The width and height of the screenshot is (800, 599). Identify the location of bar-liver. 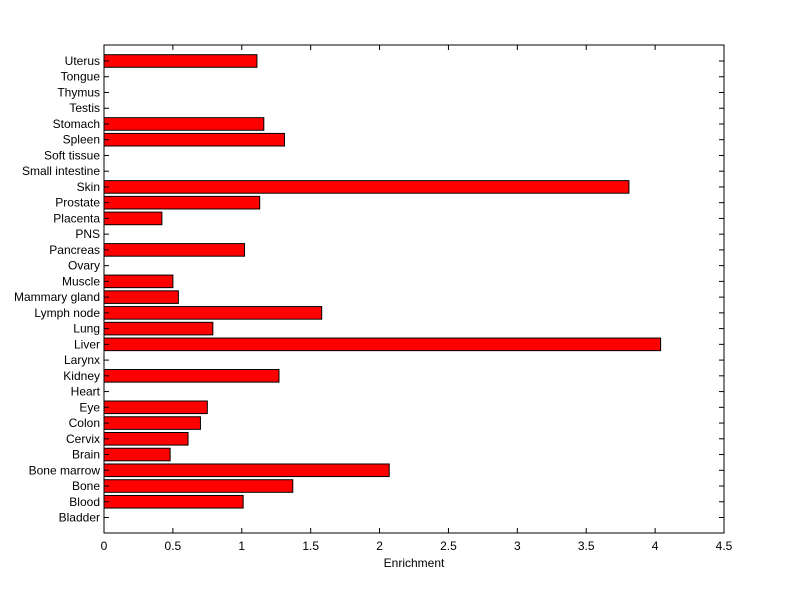
(382, 344).